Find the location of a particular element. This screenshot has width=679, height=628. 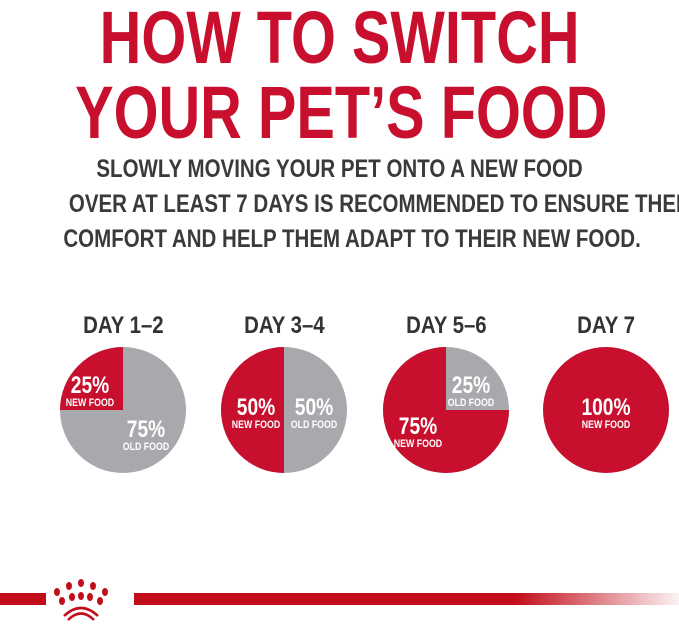

pie-title: DAY 7 is located at coordinates (606, 325).